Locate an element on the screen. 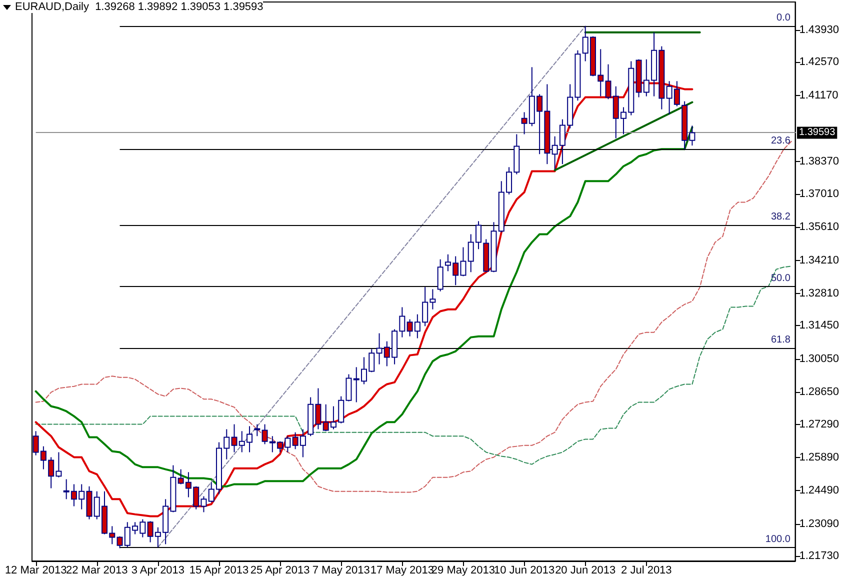  y-tick-label: 1.31450 is located at coordinates (819, 326).